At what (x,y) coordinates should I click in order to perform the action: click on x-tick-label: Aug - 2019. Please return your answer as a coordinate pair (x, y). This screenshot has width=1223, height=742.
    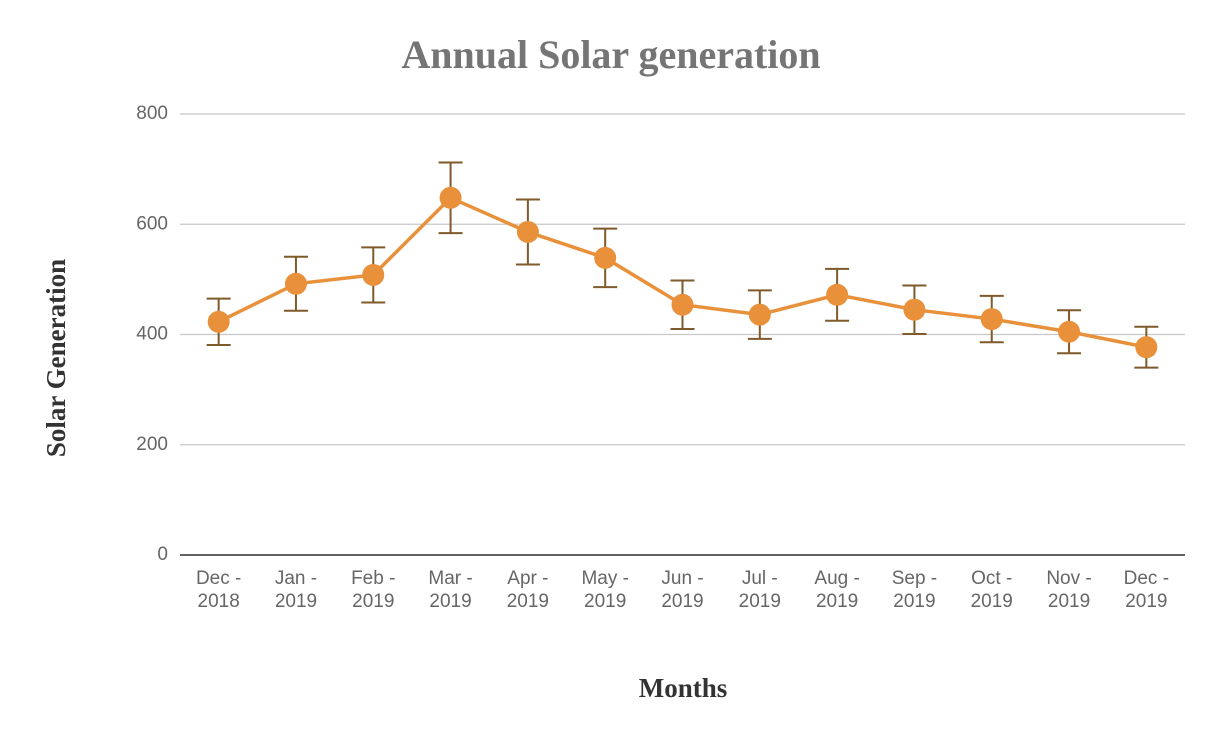
    Looking at the image, I should click on (837, 590).